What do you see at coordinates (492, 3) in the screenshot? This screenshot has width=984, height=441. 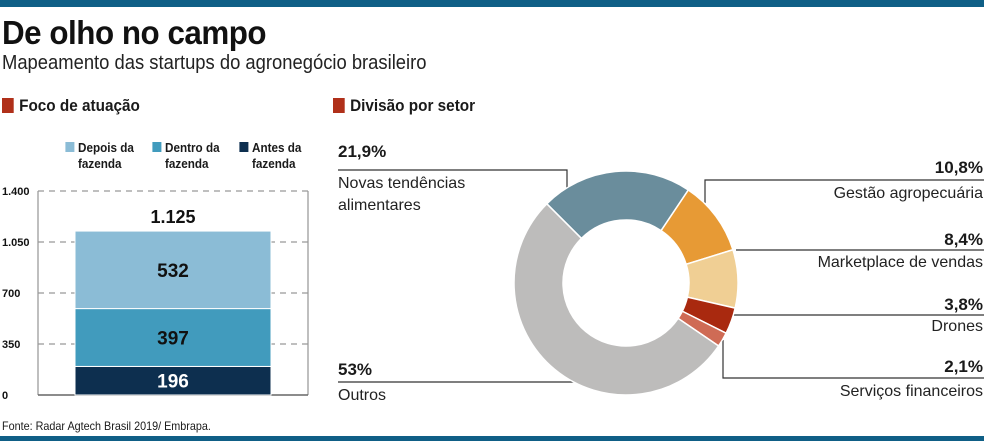 I see `top-accent-bar` at bounding box center [492, 3].